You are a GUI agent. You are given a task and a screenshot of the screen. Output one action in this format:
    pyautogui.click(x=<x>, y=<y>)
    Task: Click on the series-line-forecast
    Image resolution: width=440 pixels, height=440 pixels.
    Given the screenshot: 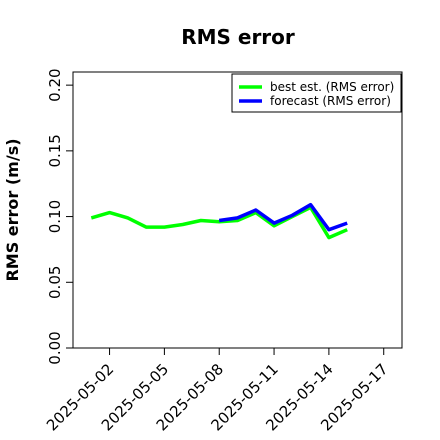 What is the action you would take?
    pyautogui.click(x=283, y=217)
    